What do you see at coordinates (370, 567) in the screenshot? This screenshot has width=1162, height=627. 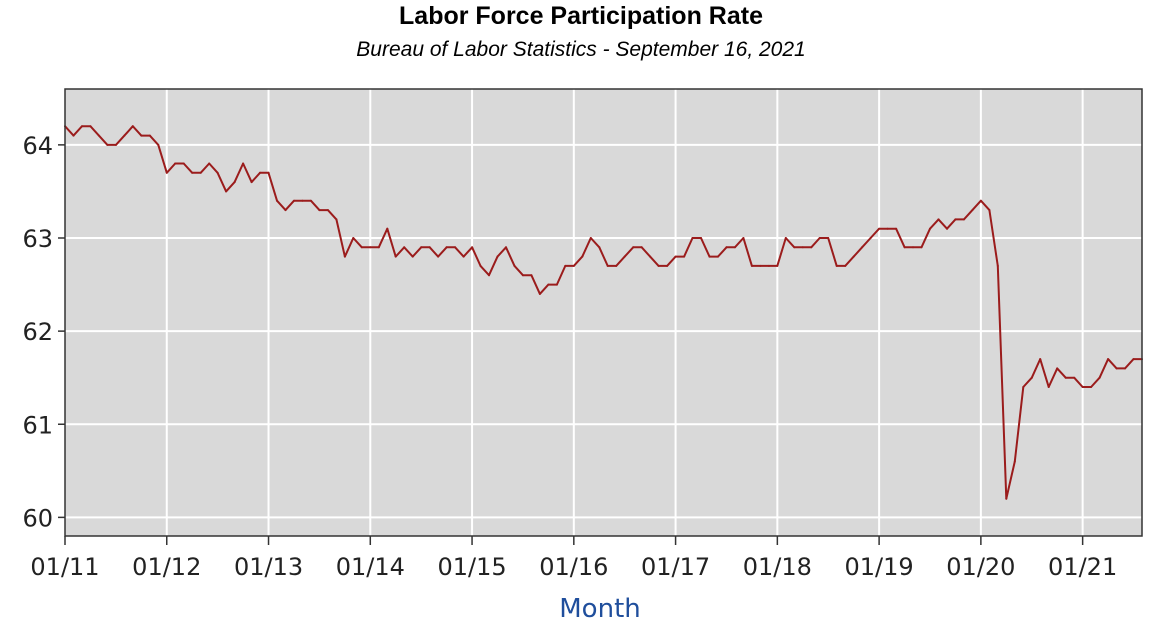 I see `x-tick-label: 01/14` at bounding box center [370, 567].